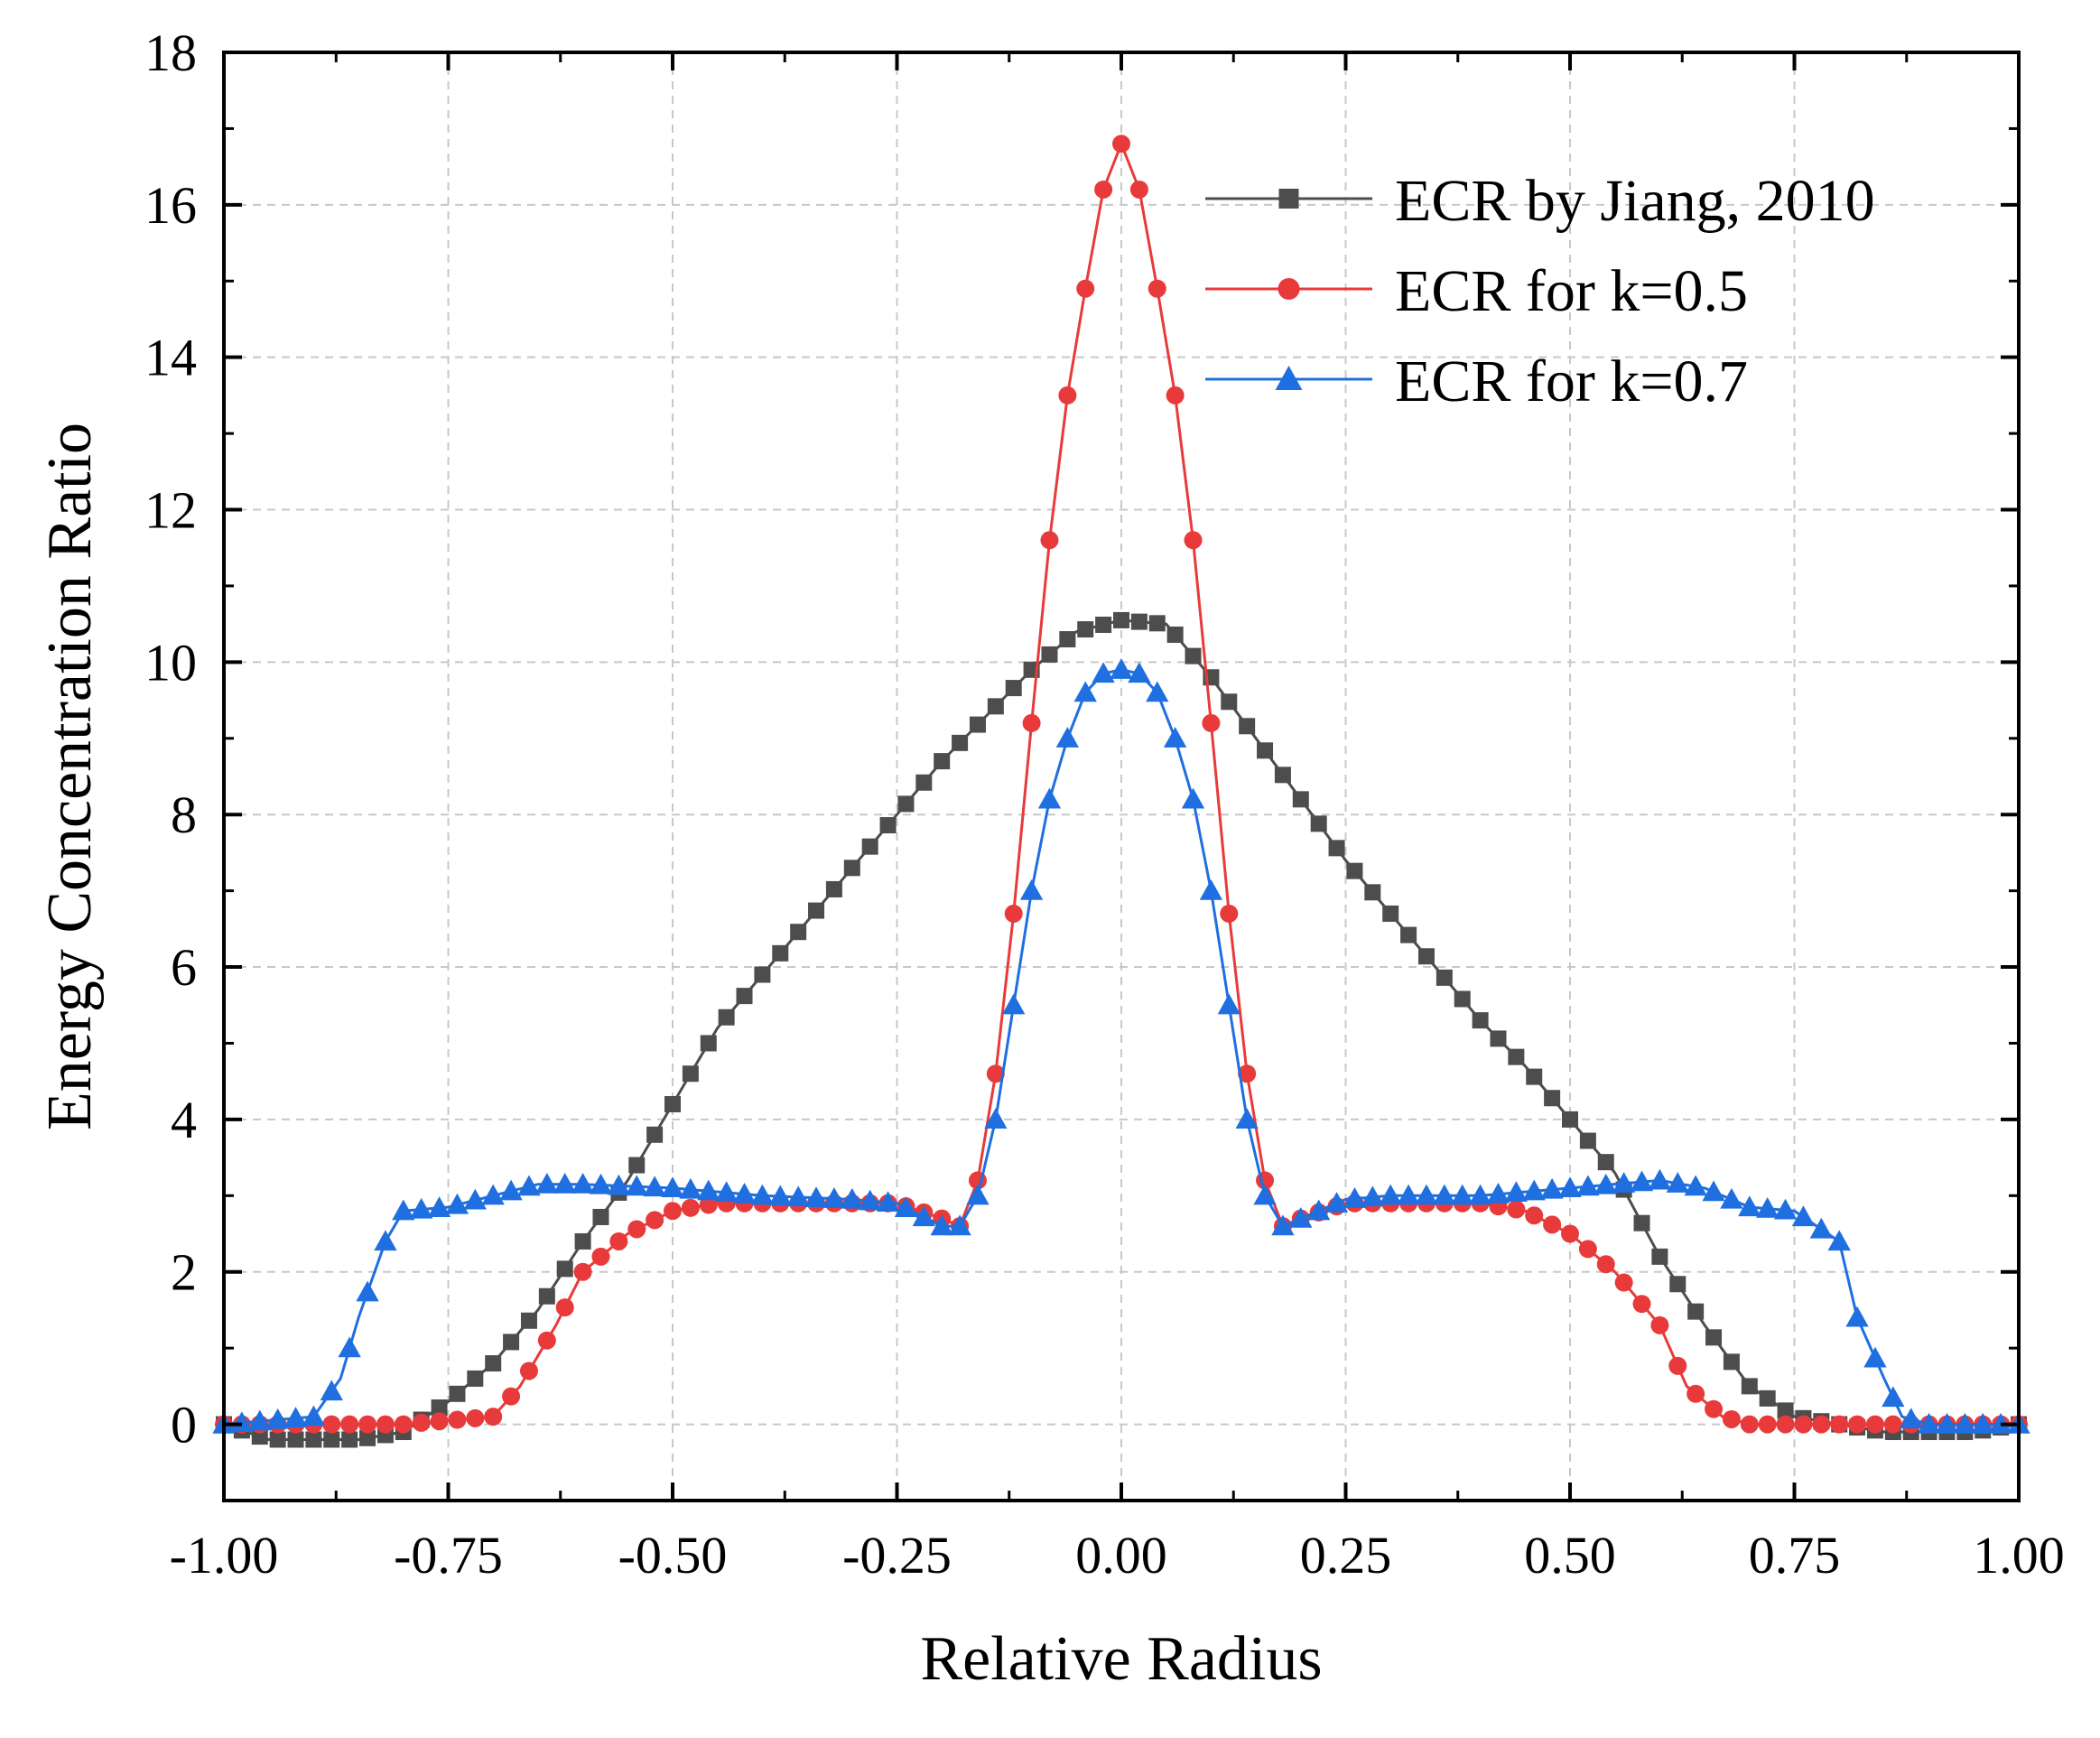 This screenshot has height=1738, width=2100. I want to click on y-tick-label: 12, so click(170, 510).